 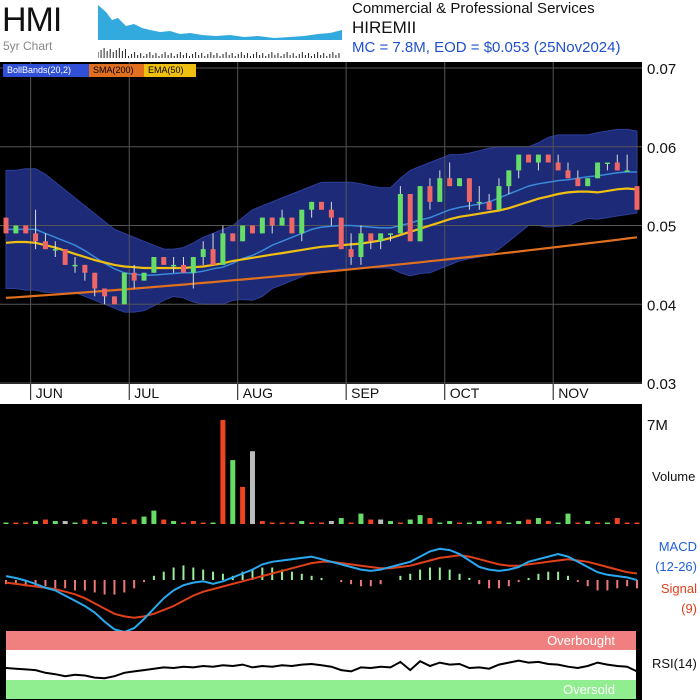 What do you see at coordinates (657, 425) in the screenshot?
I see `volume-y-tick: 7M` at bounding box center [657, 425].